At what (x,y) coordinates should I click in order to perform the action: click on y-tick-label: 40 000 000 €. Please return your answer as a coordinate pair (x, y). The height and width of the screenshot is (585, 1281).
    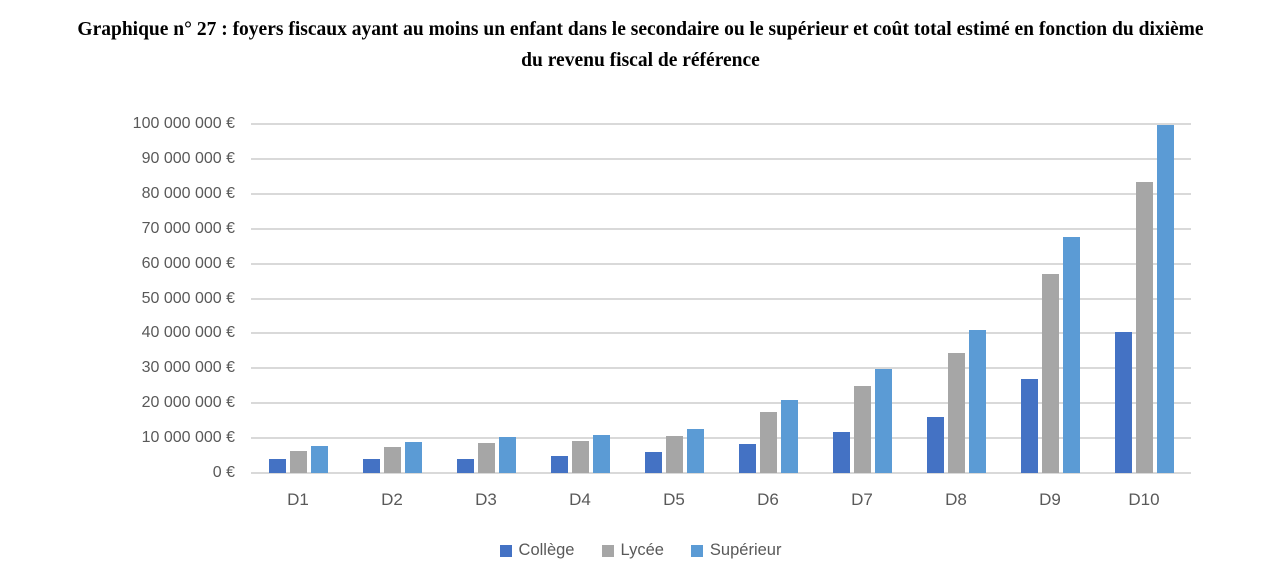
    Looking at the image, I should click on (188, 333).